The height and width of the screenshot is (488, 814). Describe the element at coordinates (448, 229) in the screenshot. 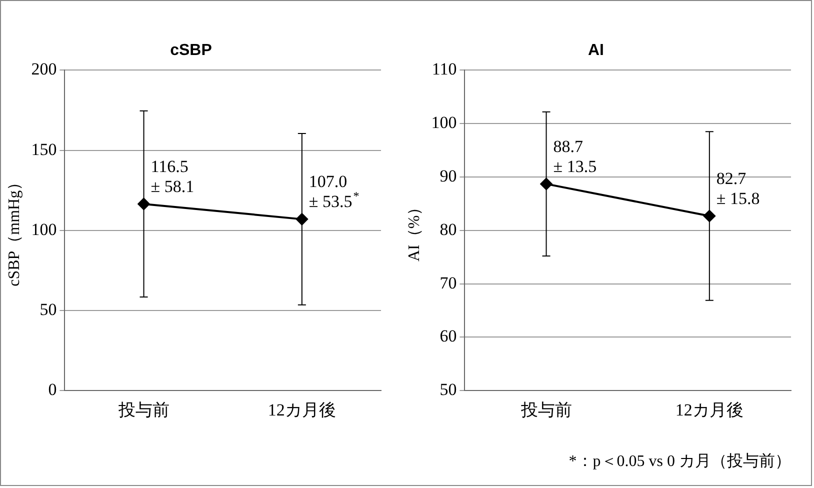

I see `y-tick-label: 80` at that location.